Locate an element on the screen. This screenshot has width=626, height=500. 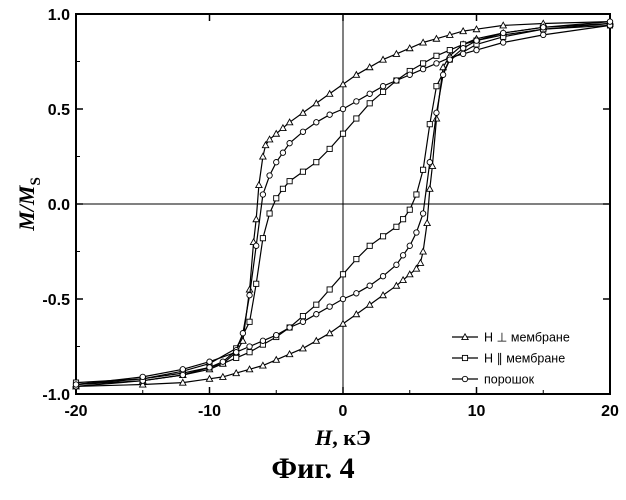
y-tick-label: -0.5 is located at coordinates (56, 300).